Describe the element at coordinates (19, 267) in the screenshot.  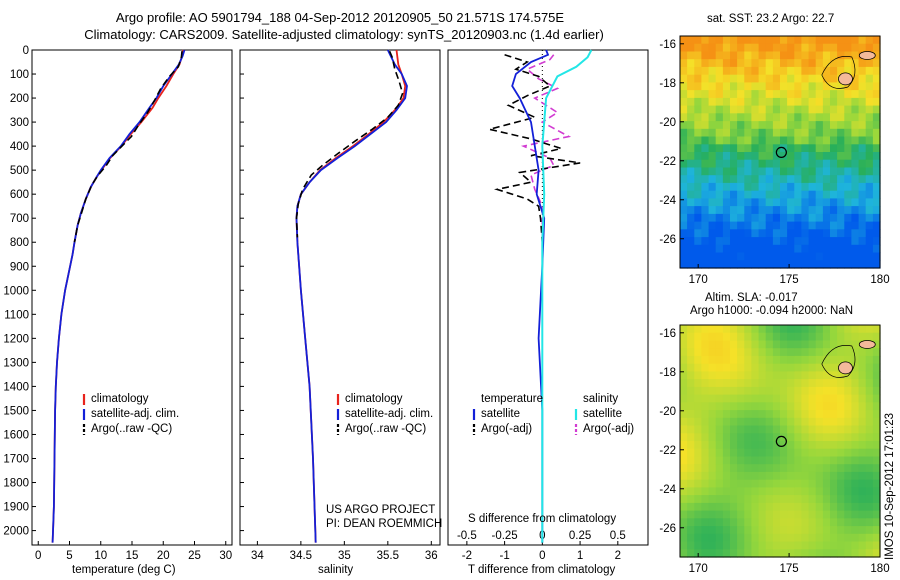
I see `depth-tick-label: 900` at that location.